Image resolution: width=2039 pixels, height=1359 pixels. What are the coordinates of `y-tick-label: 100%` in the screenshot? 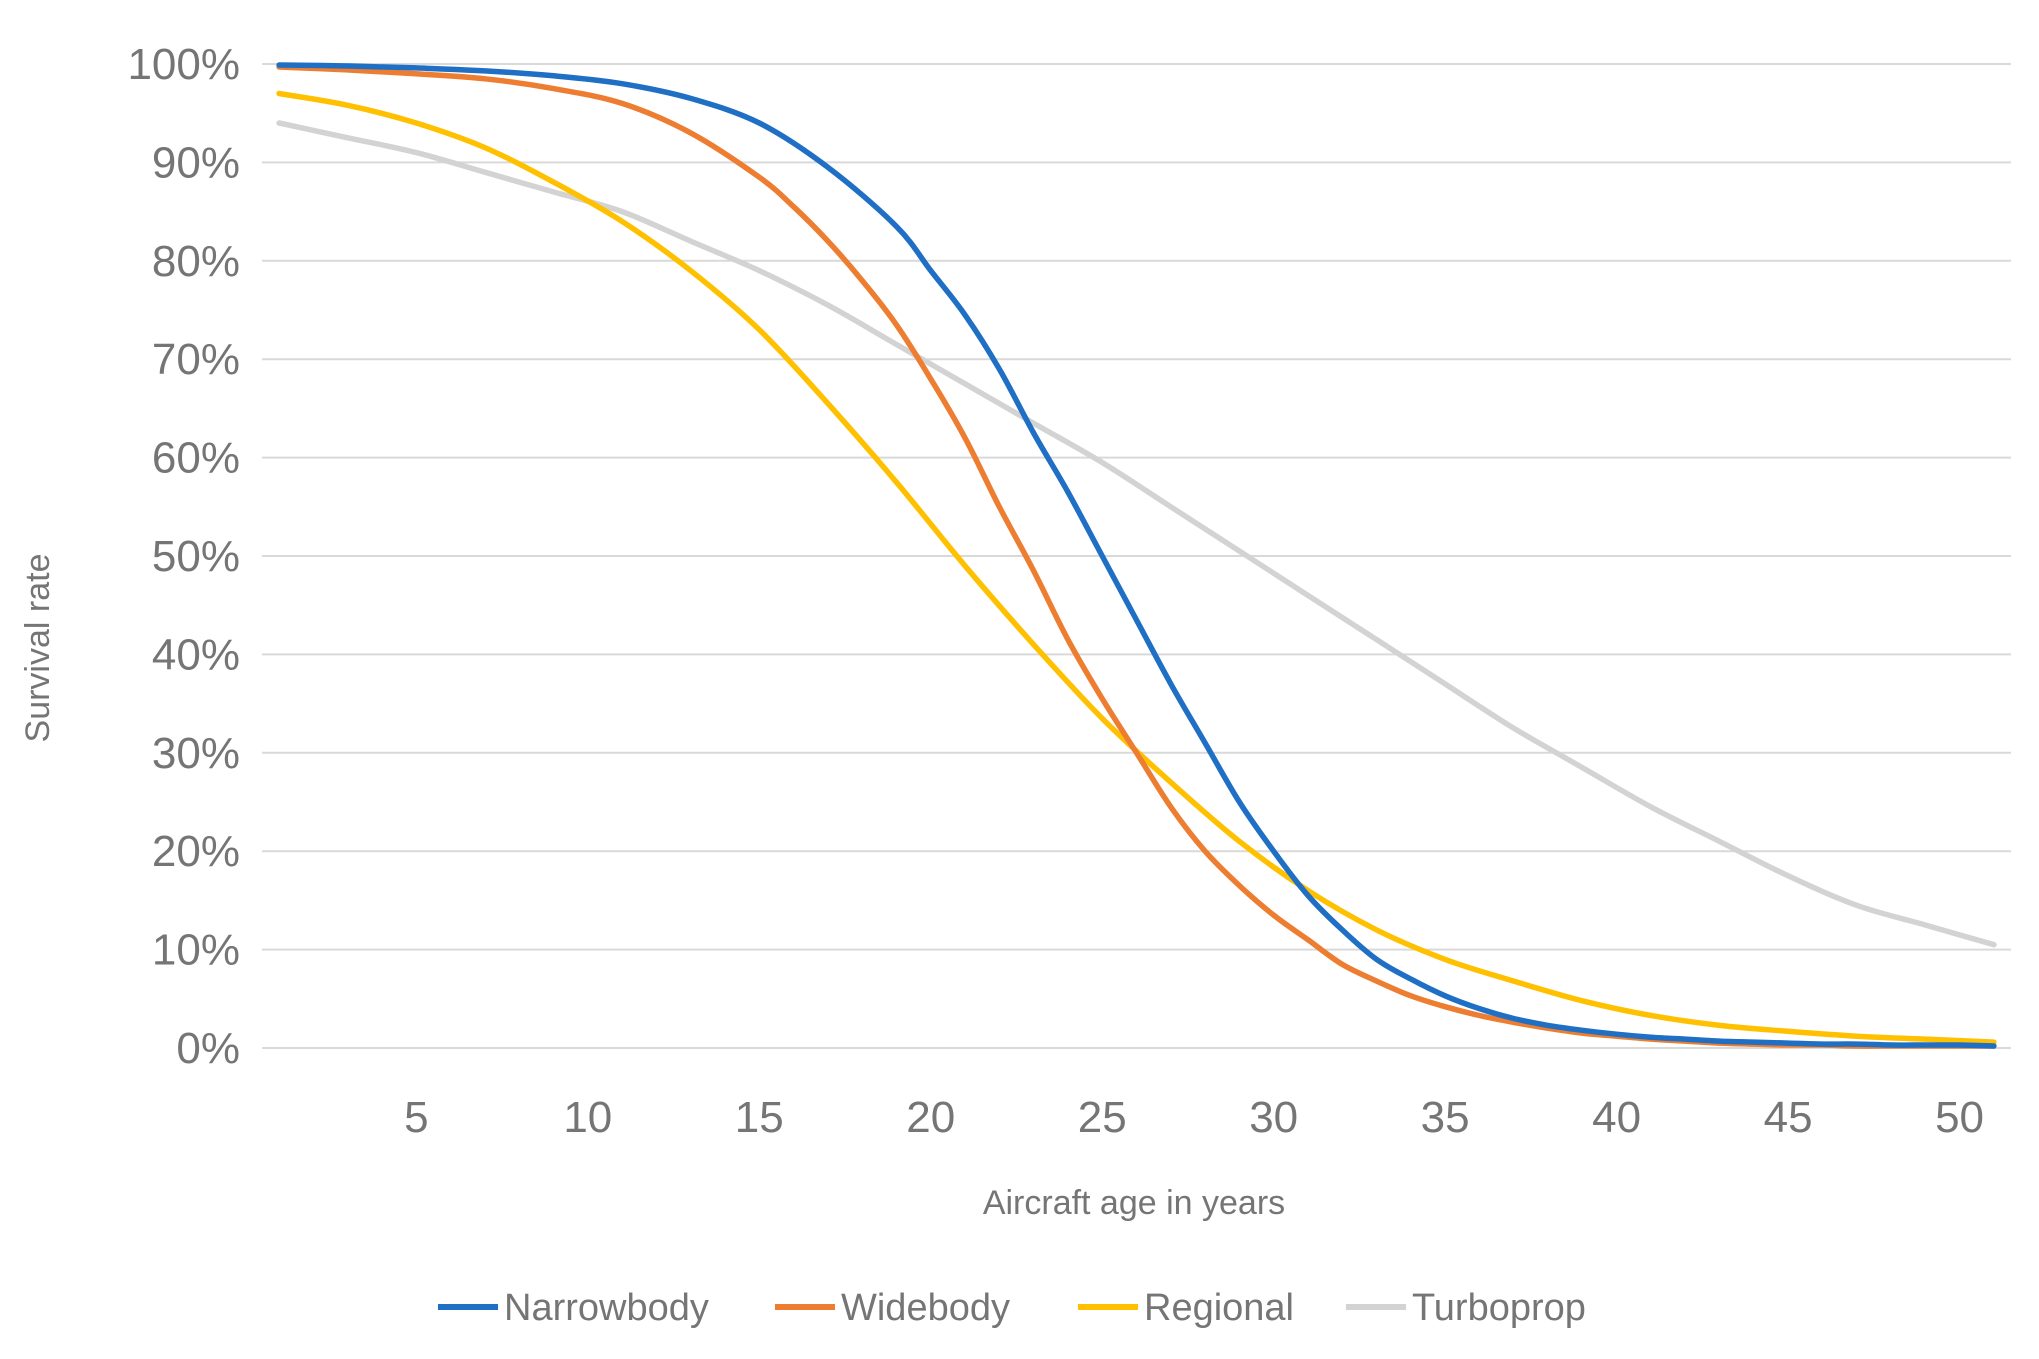 It's located at (183, 64).